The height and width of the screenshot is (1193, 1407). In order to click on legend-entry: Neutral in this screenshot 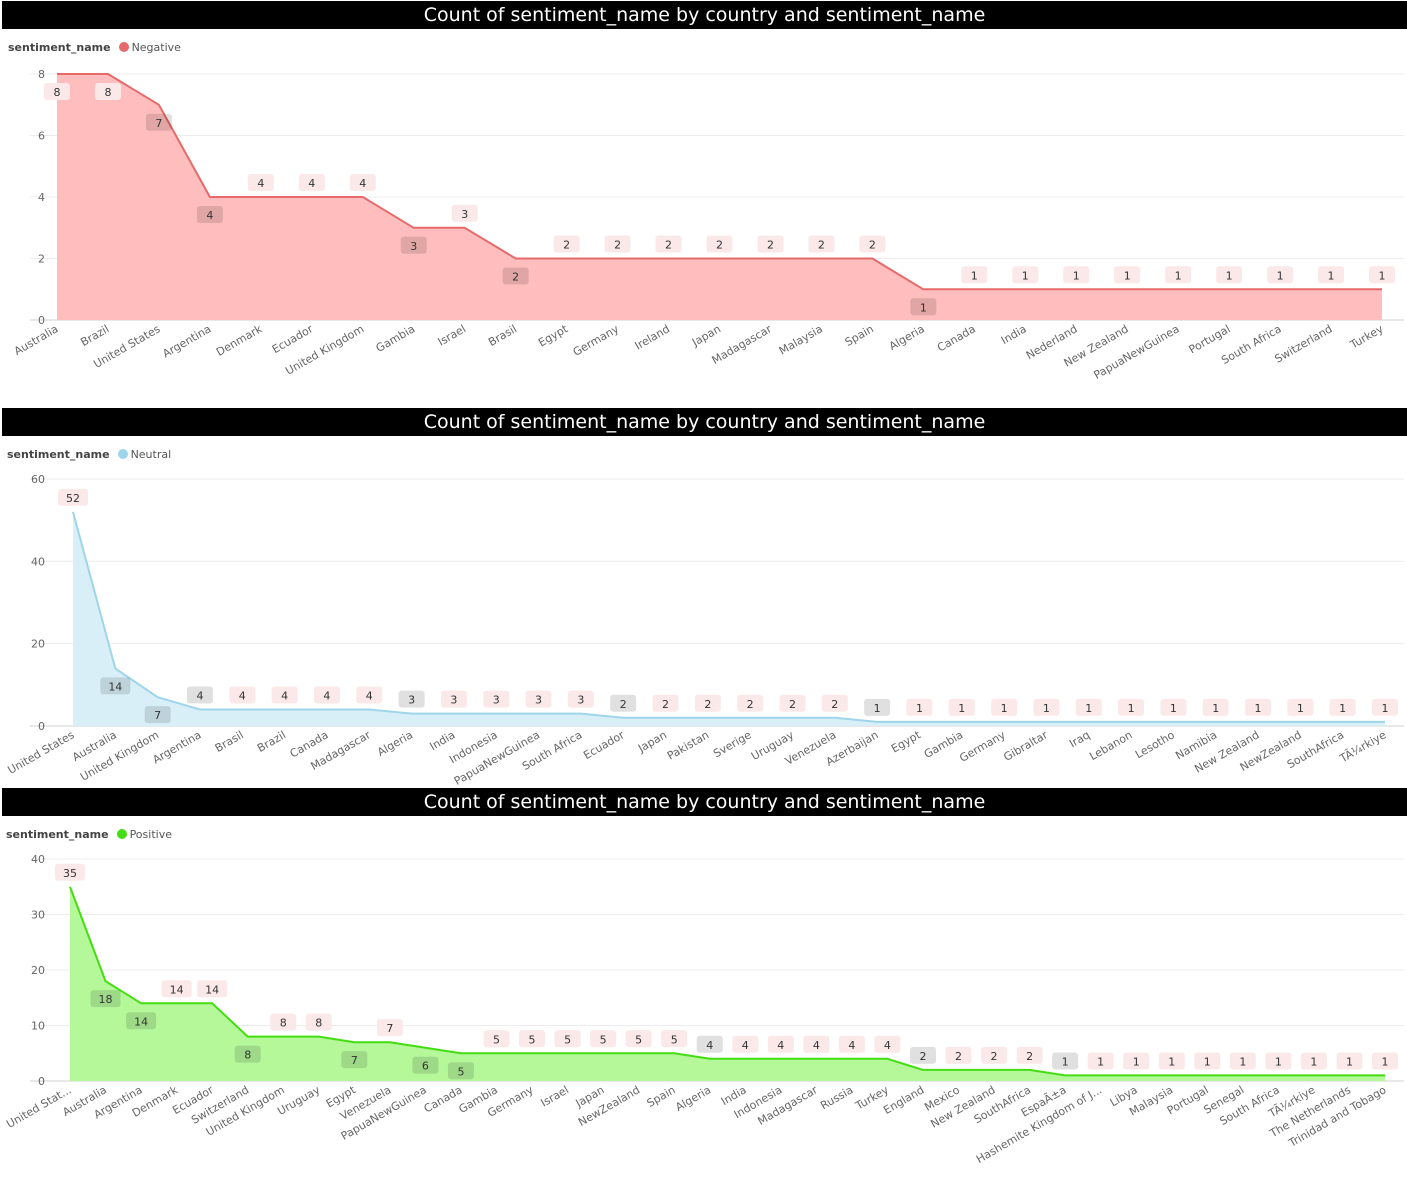, I will do `click(151, 454)`.